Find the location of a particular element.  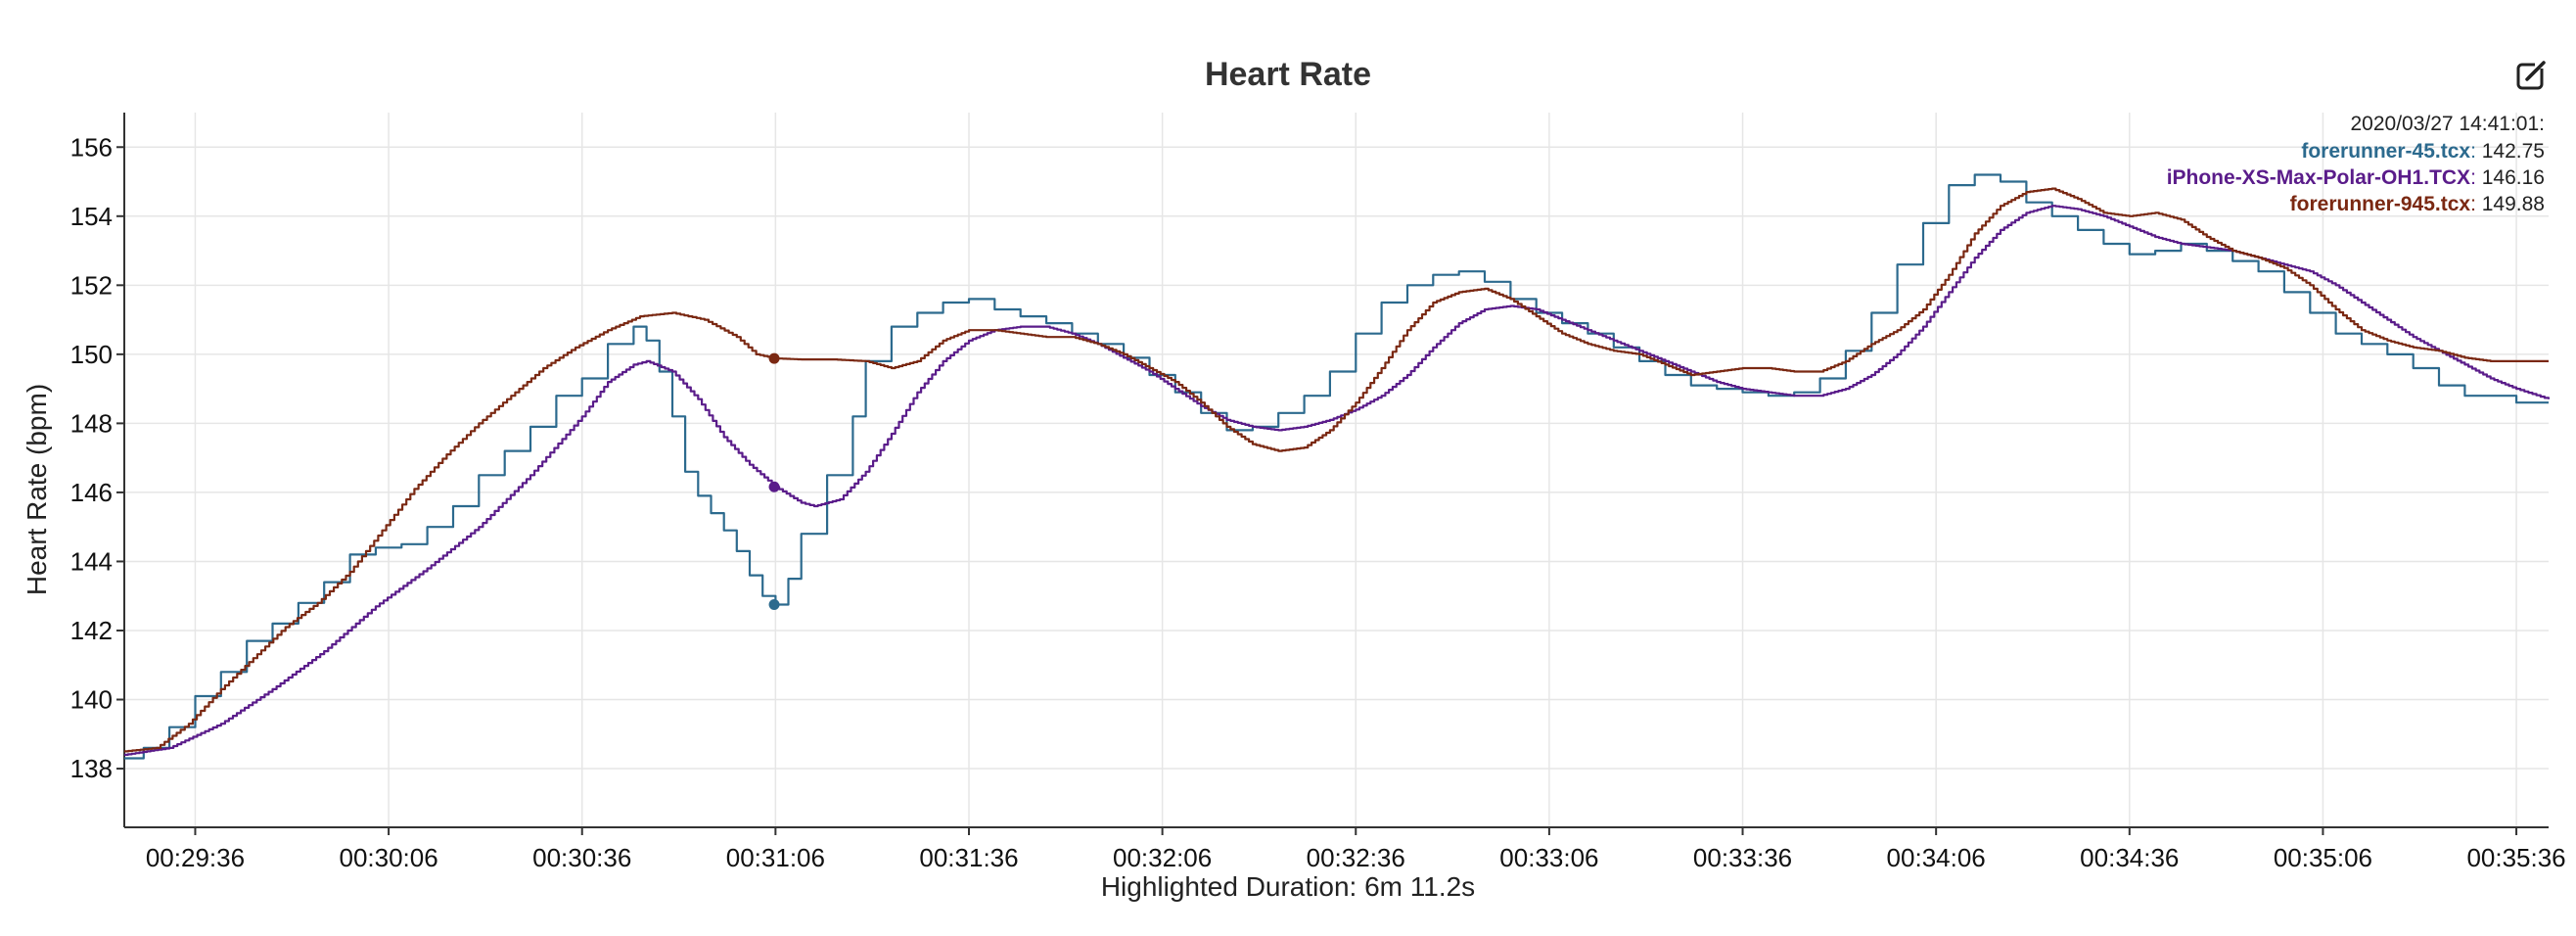

x-tick-label: 00:31:36 is located at coordinates (968, 857).